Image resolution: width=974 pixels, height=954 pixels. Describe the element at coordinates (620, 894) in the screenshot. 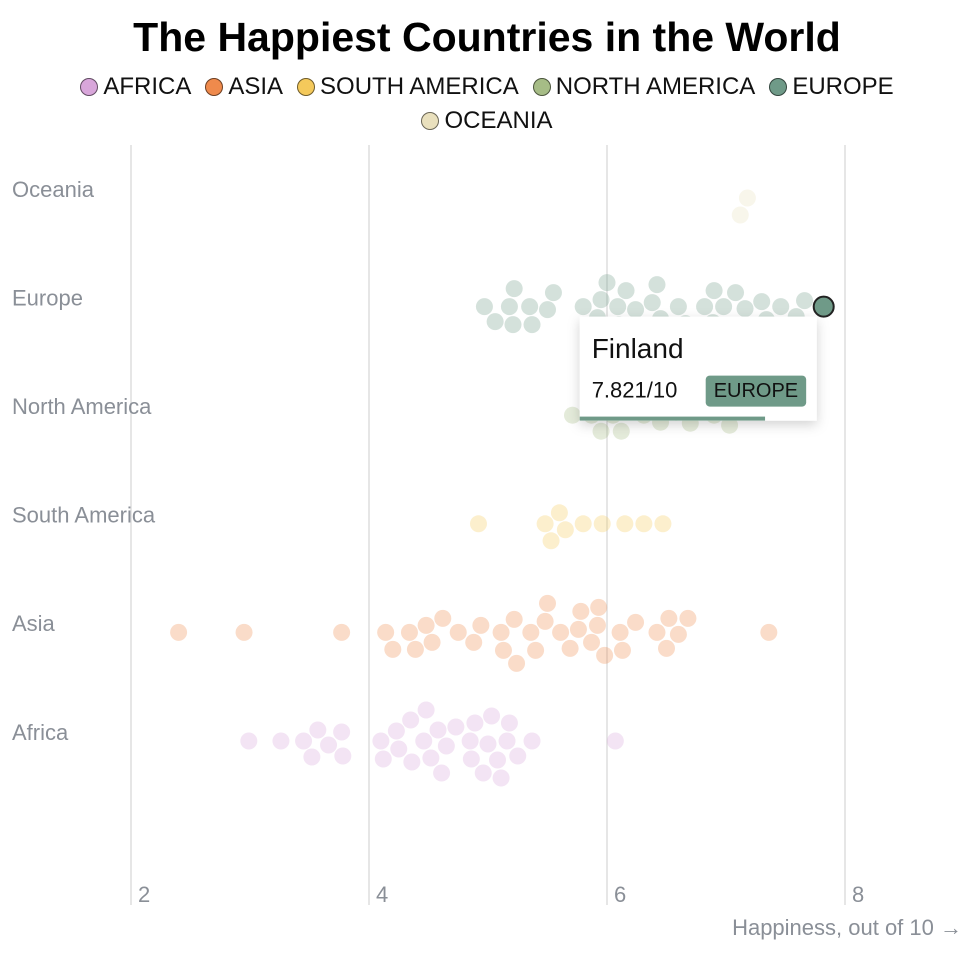

I see `x-tick-label: 6` at that location.